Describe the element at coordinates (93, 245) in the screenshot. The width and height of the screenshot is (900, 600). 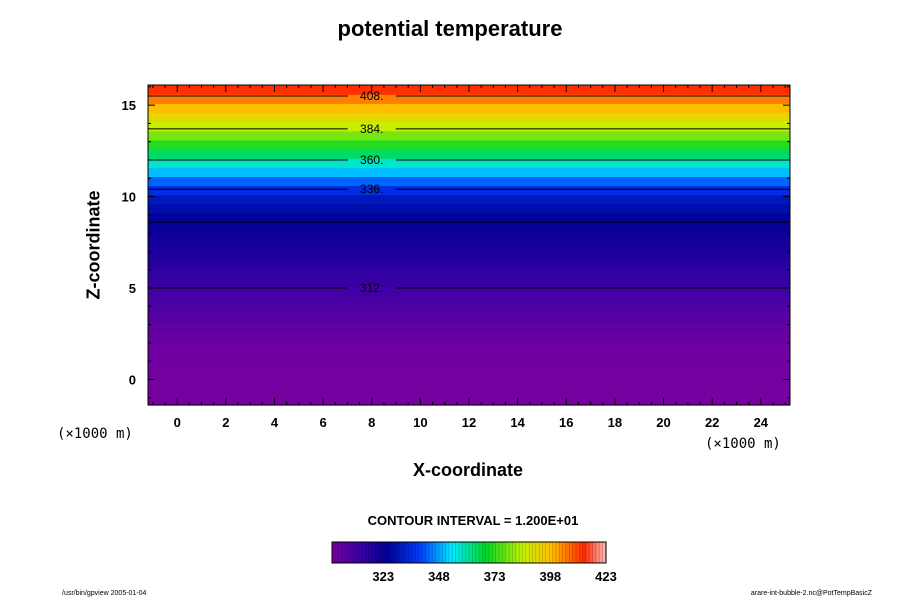
I see `y-axis-label: Z-coordinate` at that location.